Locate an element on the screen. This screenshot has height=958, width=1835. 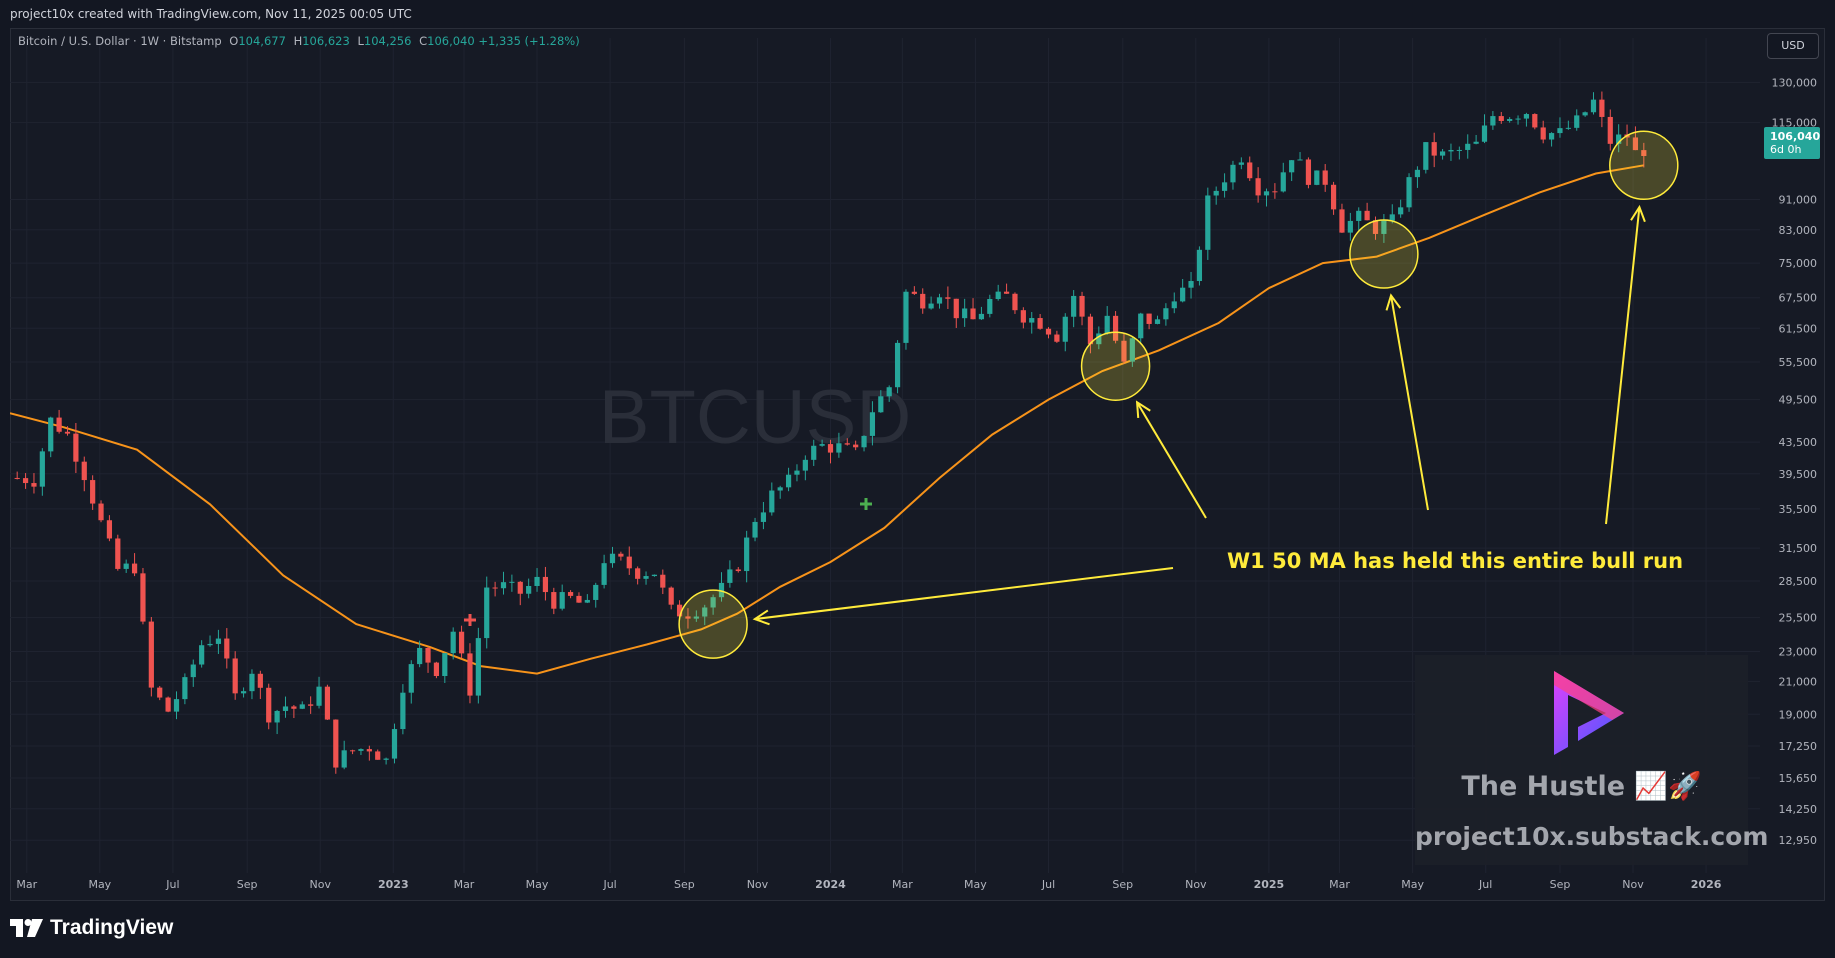
symbol-name: Bitcoin / U.S. Dollar · 1W · Bitstamp is located at coordinates (120, 41).